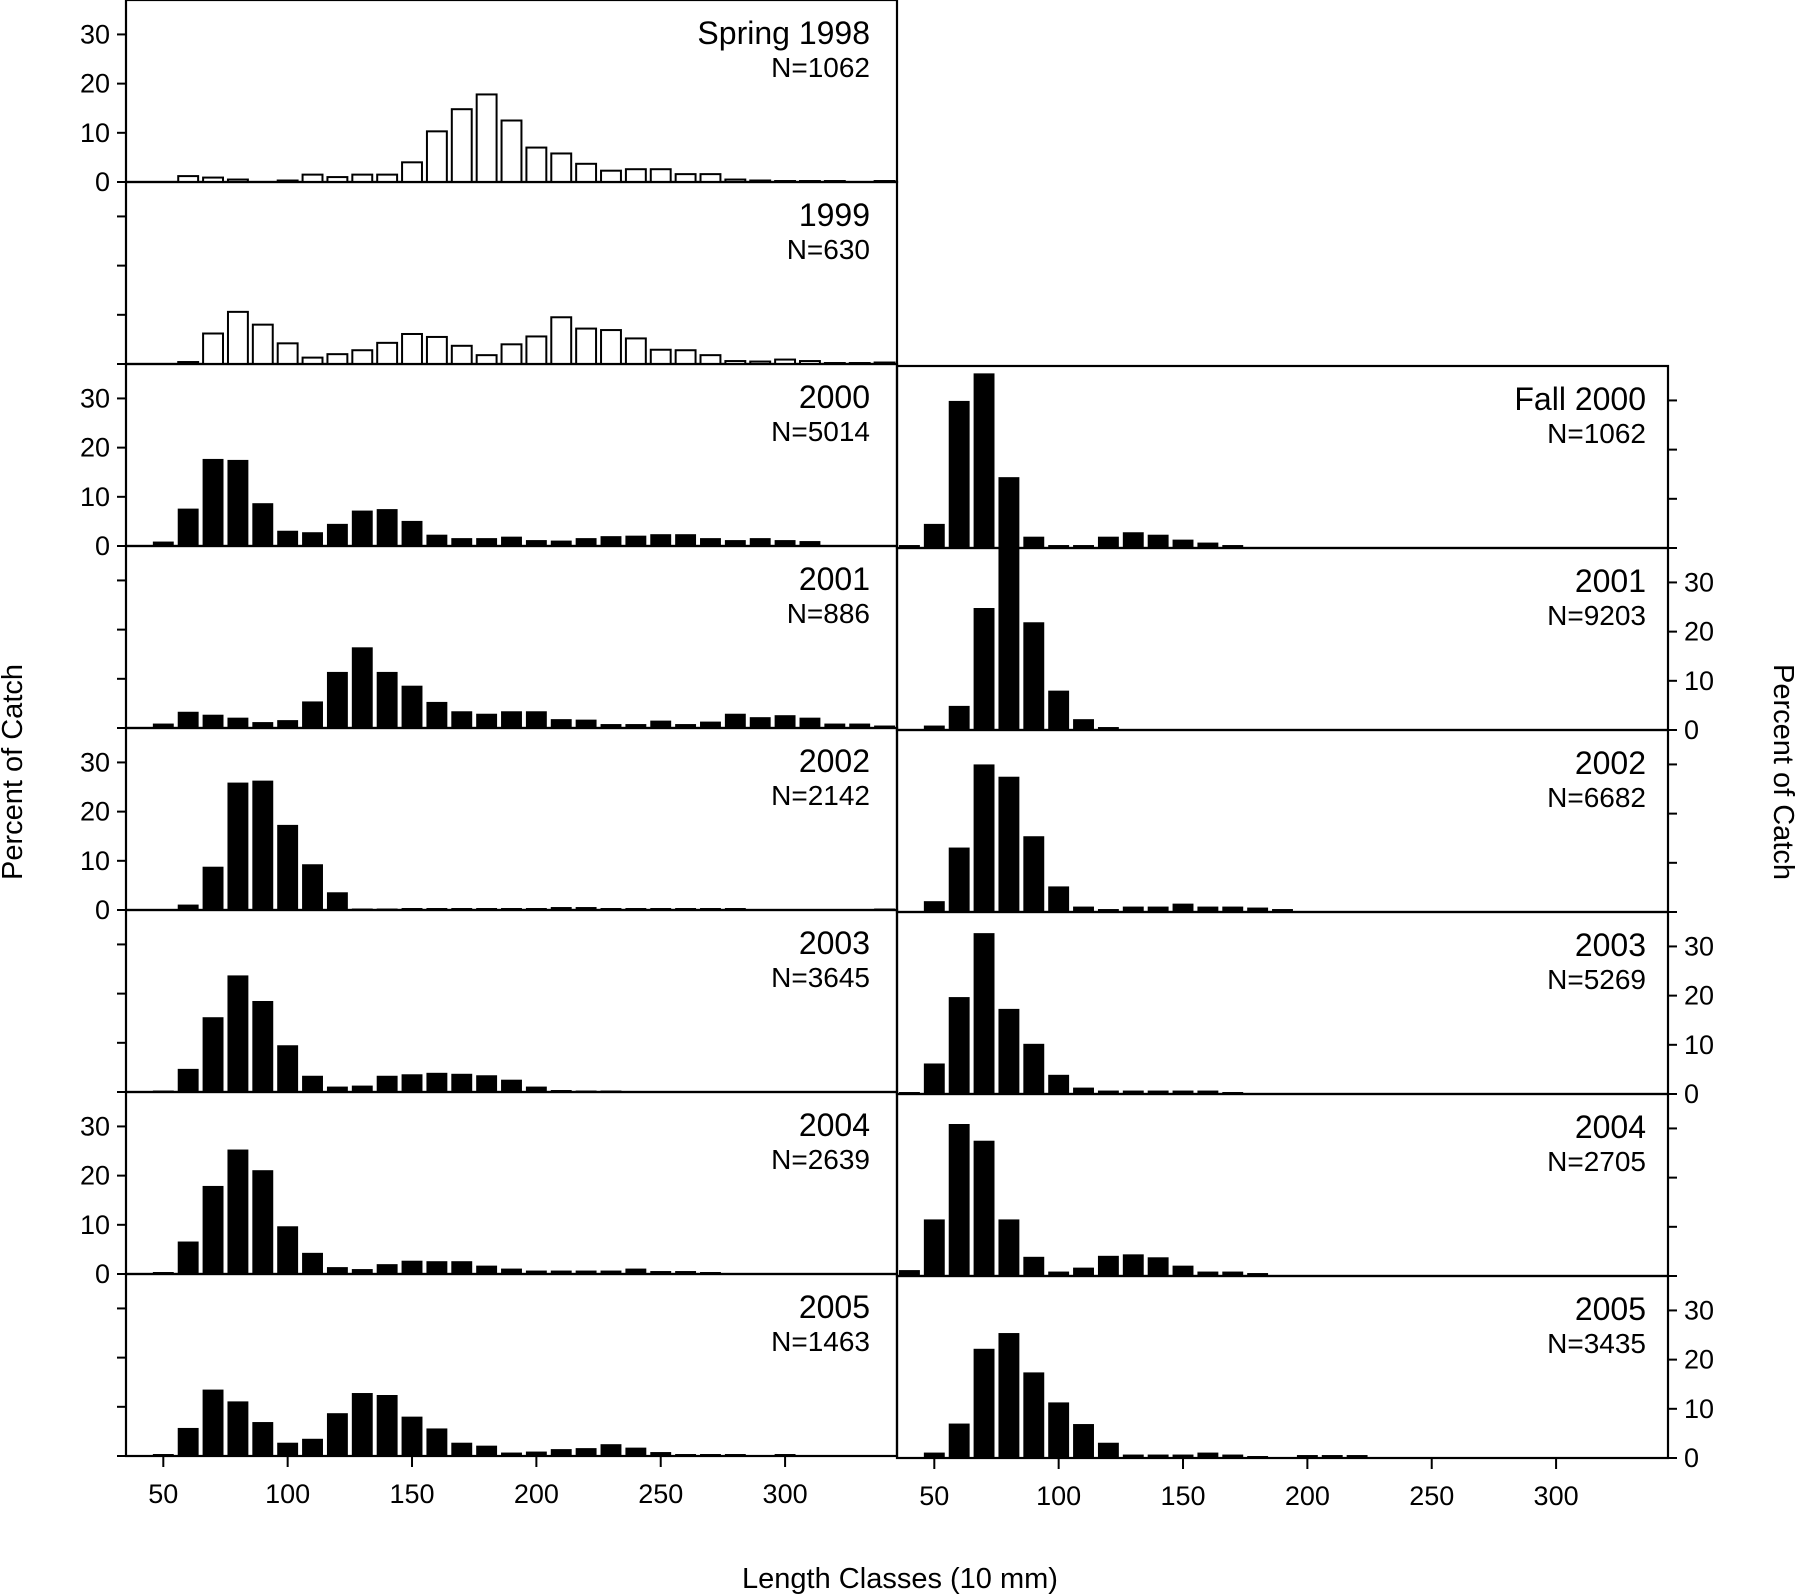  I want to click on panel-title: 2000, so click(834, 397).